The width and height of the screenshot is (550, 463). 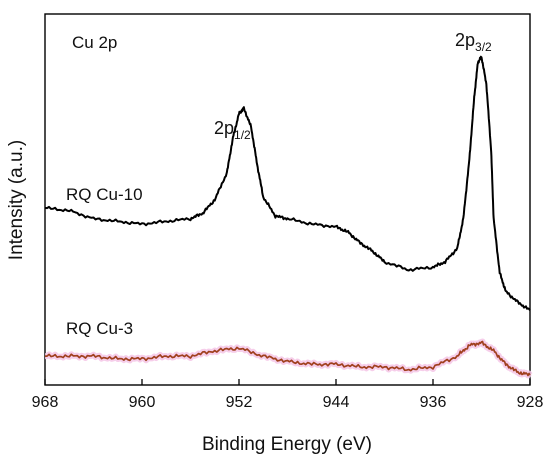 I want to click on x-tick-label: 928, so click(x=530, y=402).